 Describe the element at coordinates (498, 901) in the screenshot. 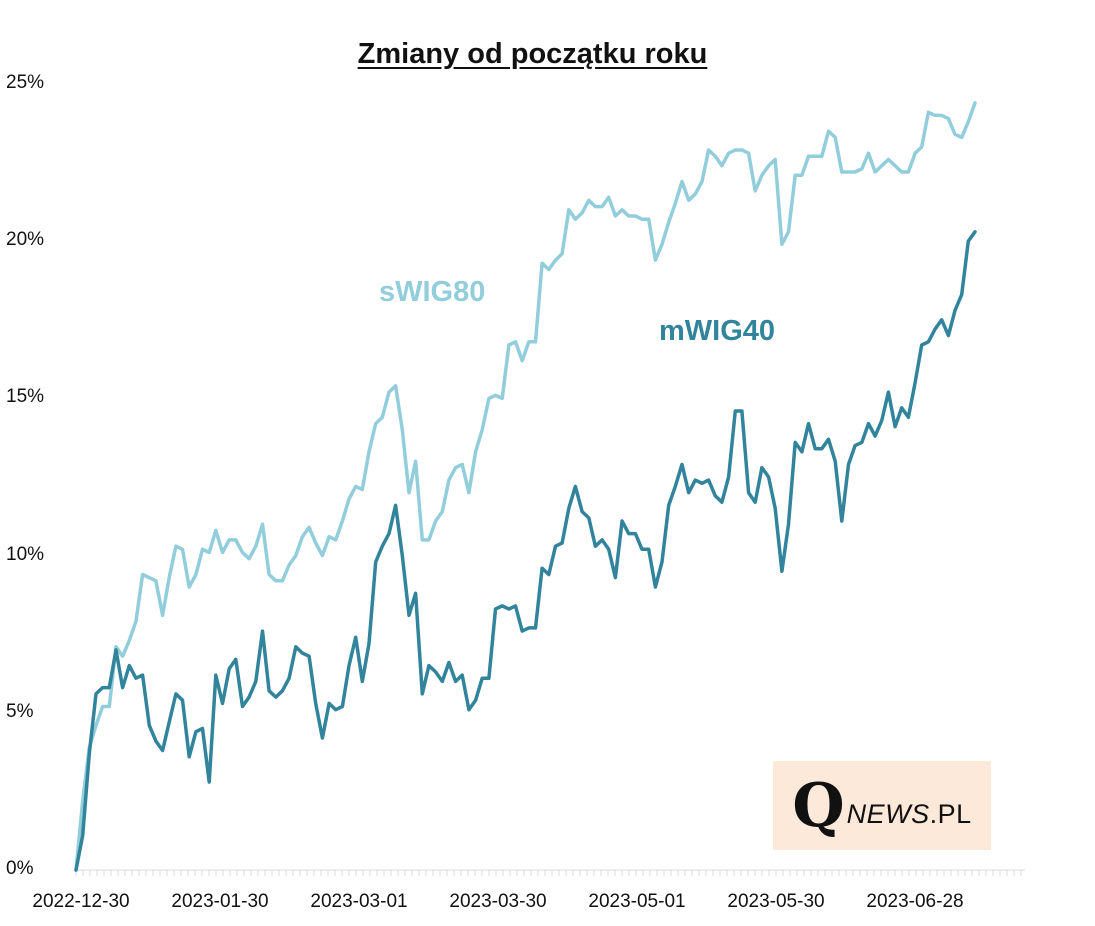

I see `x-tick-label: 2023-03-30` at that location.